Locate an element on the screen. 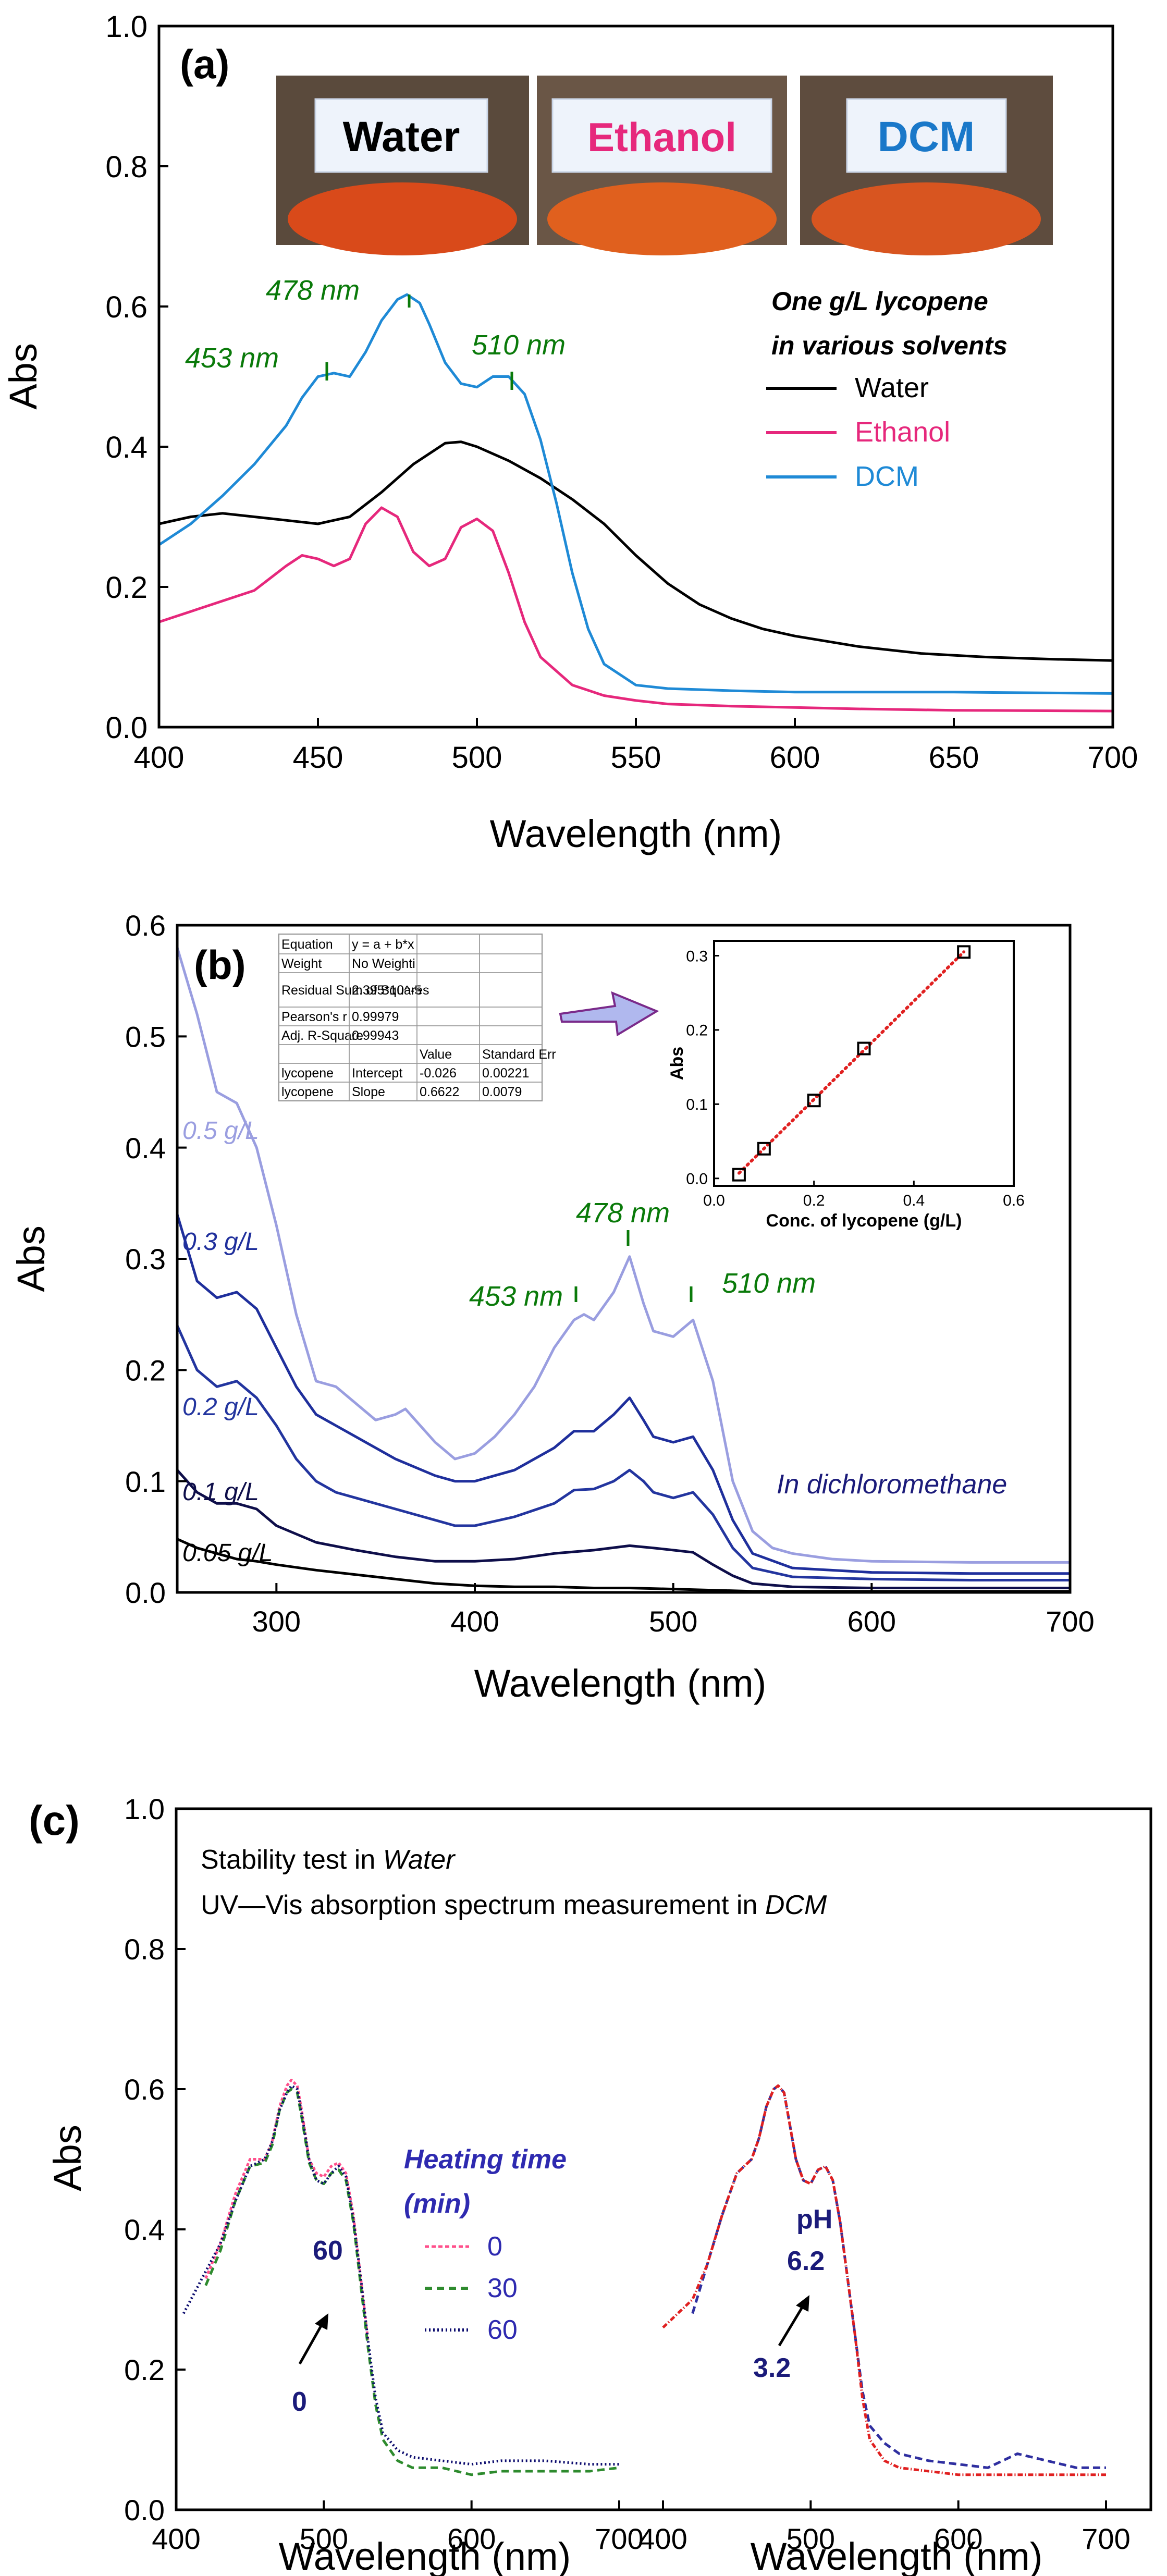 This screenshot has height=2576, width=1167. panel-a-legend-title-2: in various solvents is located at coordinates (889, 345).